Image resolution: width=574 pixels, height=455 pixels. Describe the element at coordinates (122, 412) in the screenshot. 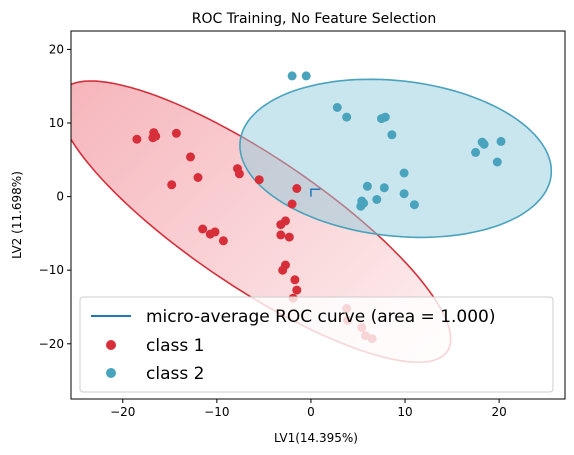

I see `x-tick-label: −20` at that location.